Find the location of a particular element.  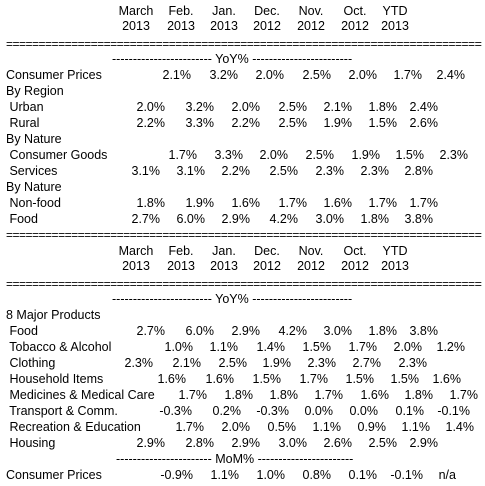

column-month-2: YTD is located at coordinates (395, 251).